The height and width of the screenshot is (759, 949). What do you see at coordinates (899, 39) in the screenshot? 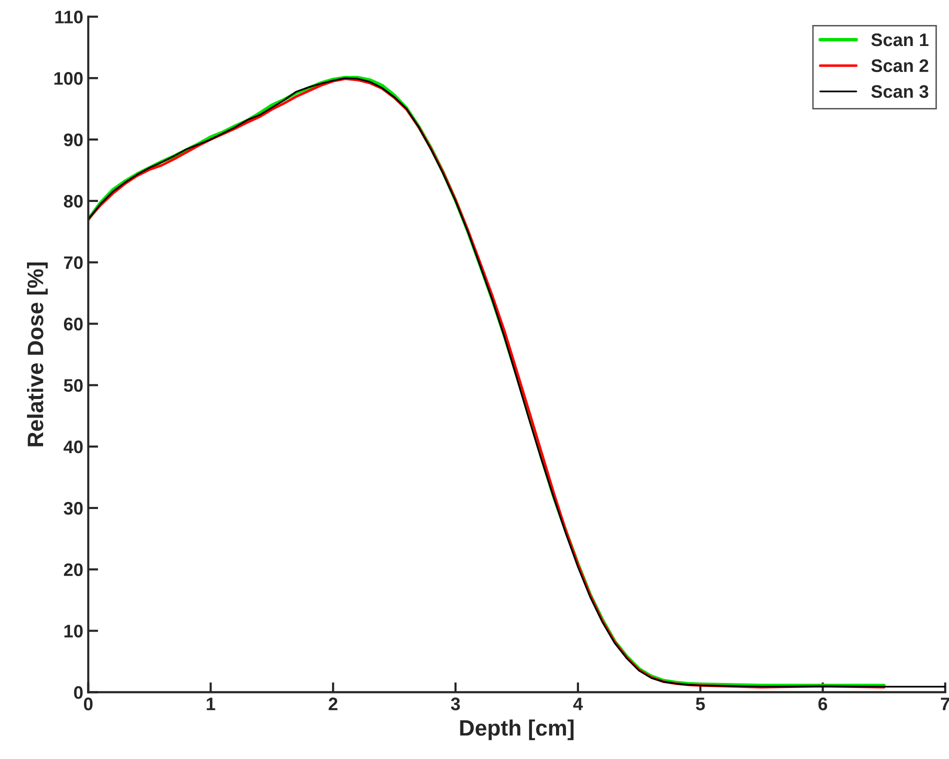
I see `legend-label: Scan 1` at bounding box center [899, 39].